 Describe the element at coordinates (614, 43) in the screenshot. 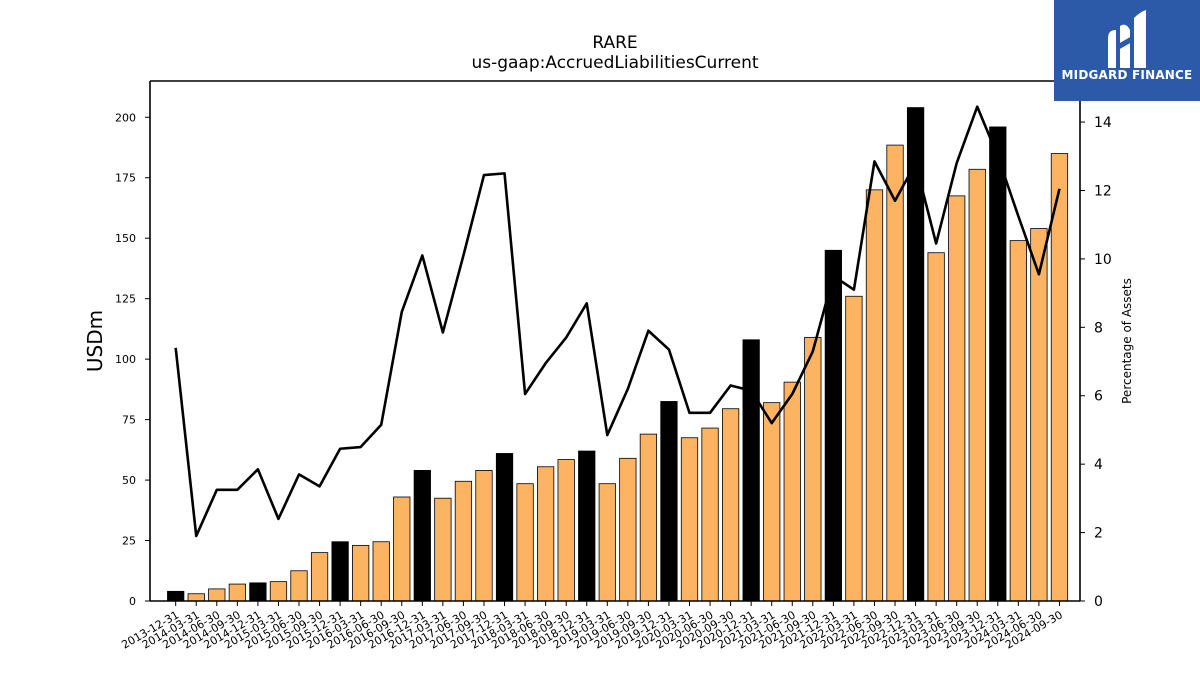

I see `chart-title: RARE` at that location.